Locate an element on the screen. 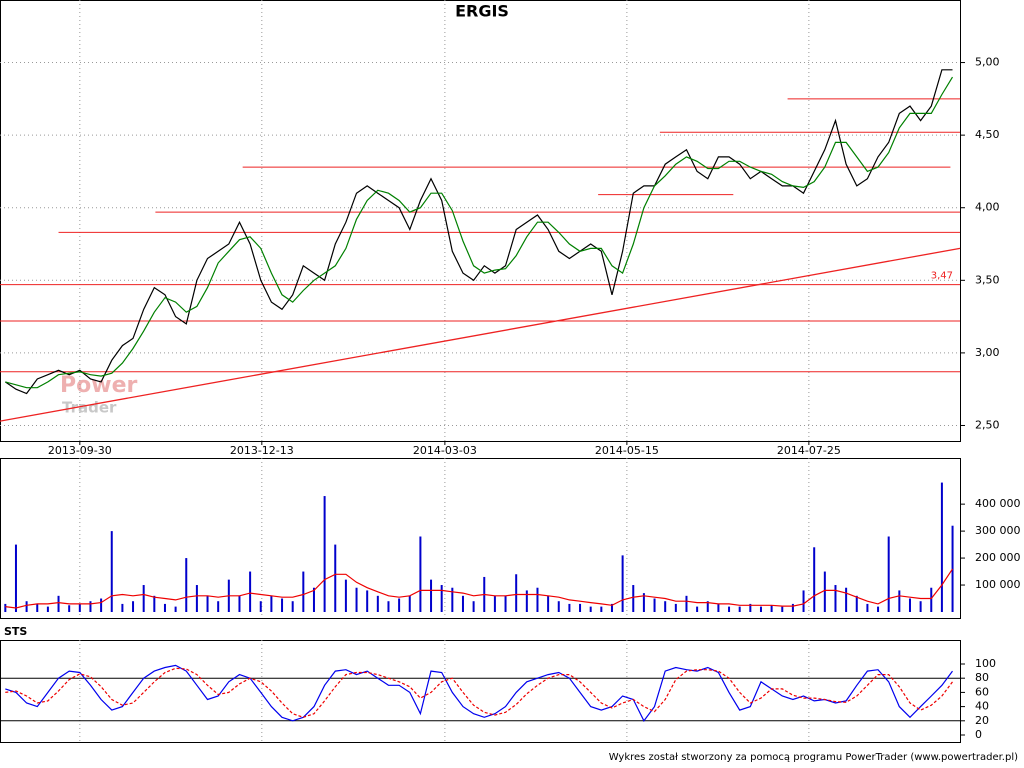 This screenshot has height=768, width=1024. y-tick-label: 20 is located at coordinates (982, 720).